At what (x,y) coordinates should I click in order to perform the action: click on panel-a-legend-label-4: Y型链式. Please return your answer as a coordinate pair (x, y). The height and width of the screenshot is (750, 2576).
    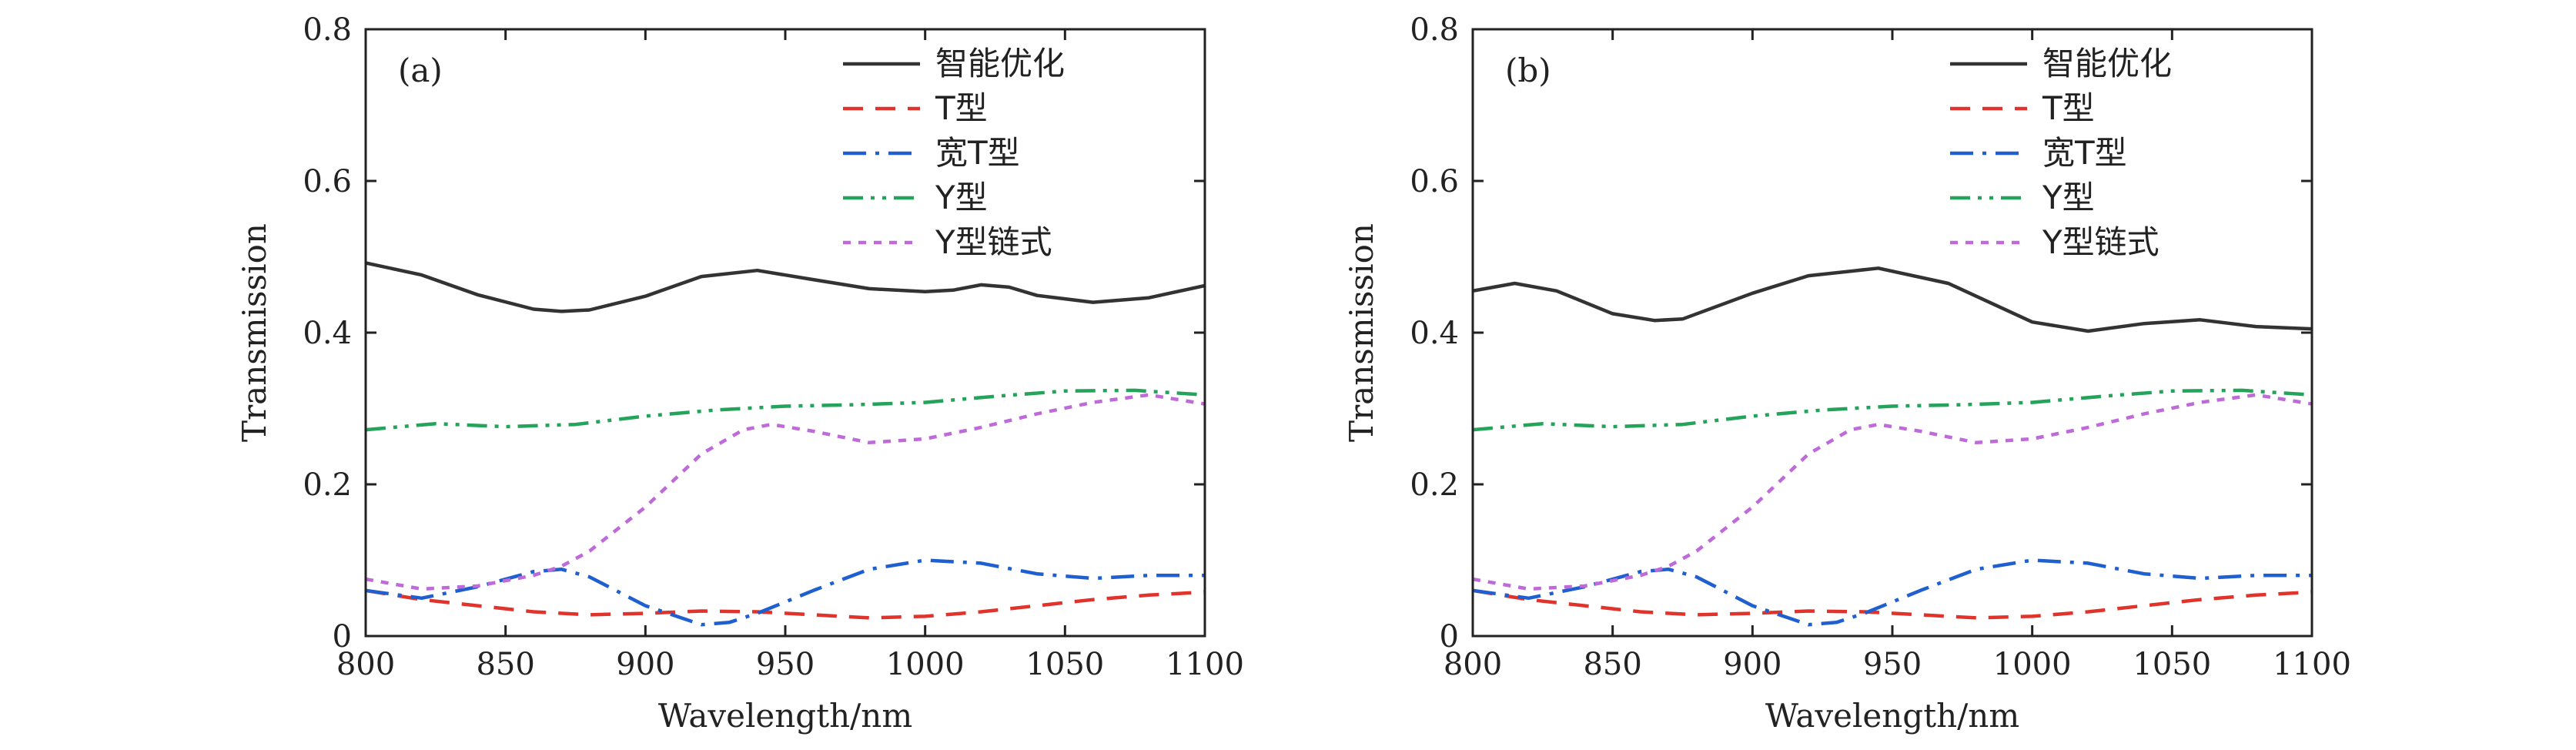
    Looking at the image, I should click on (994, 242).